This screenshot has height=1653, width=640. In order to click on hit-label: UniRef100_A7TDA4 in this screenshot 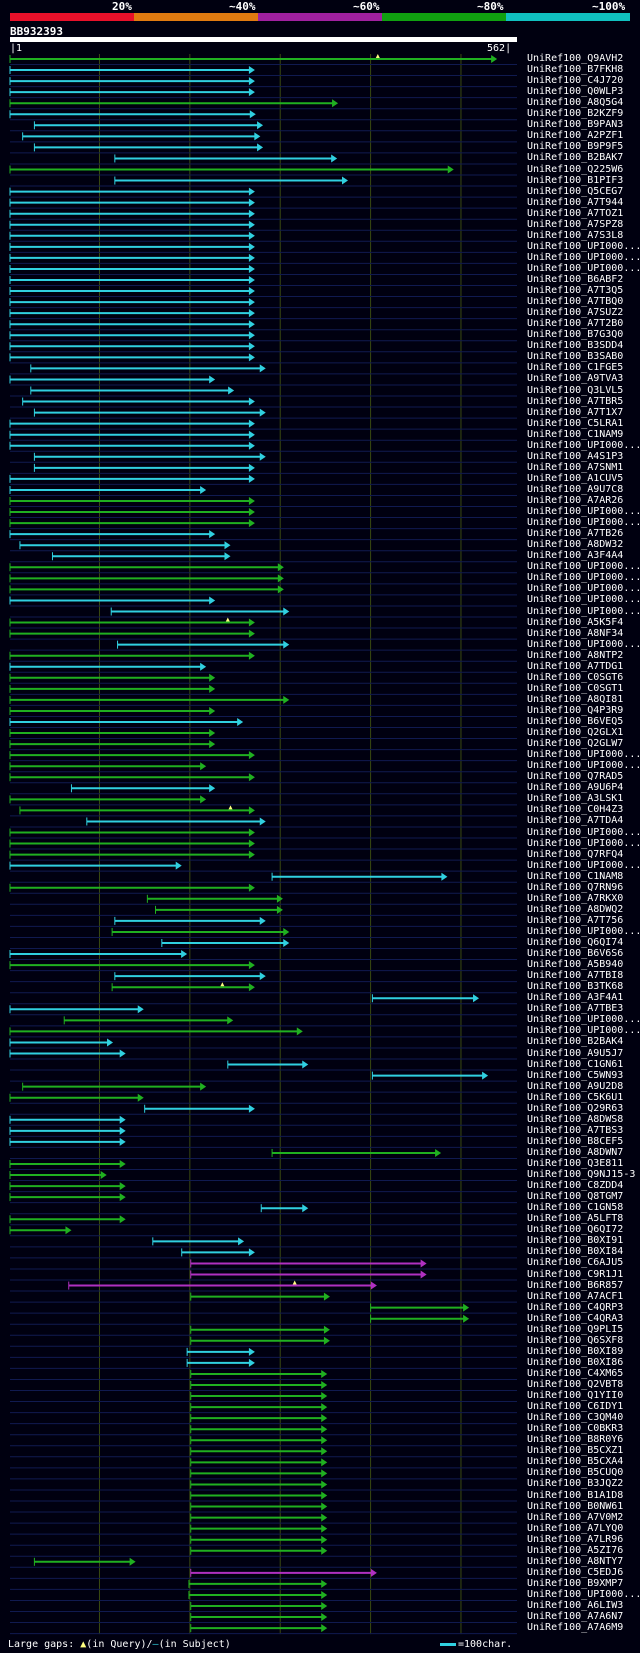, I will do `click(575, 821)`.